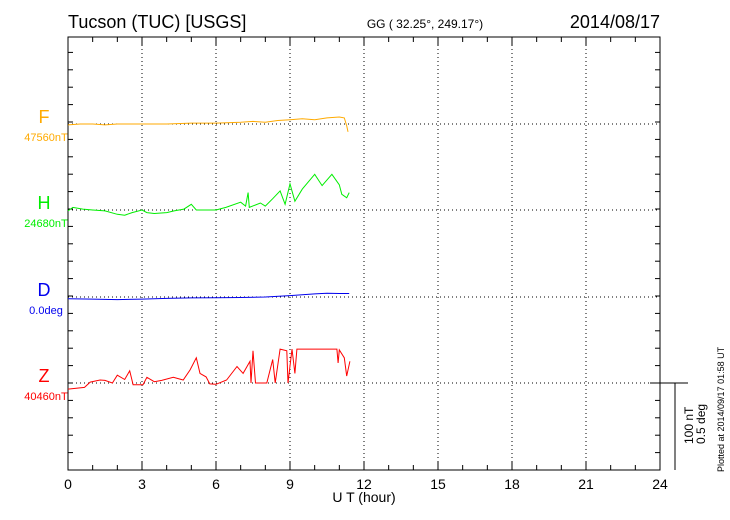  I want to click on x-tick-label: 21, so click(586, 484).